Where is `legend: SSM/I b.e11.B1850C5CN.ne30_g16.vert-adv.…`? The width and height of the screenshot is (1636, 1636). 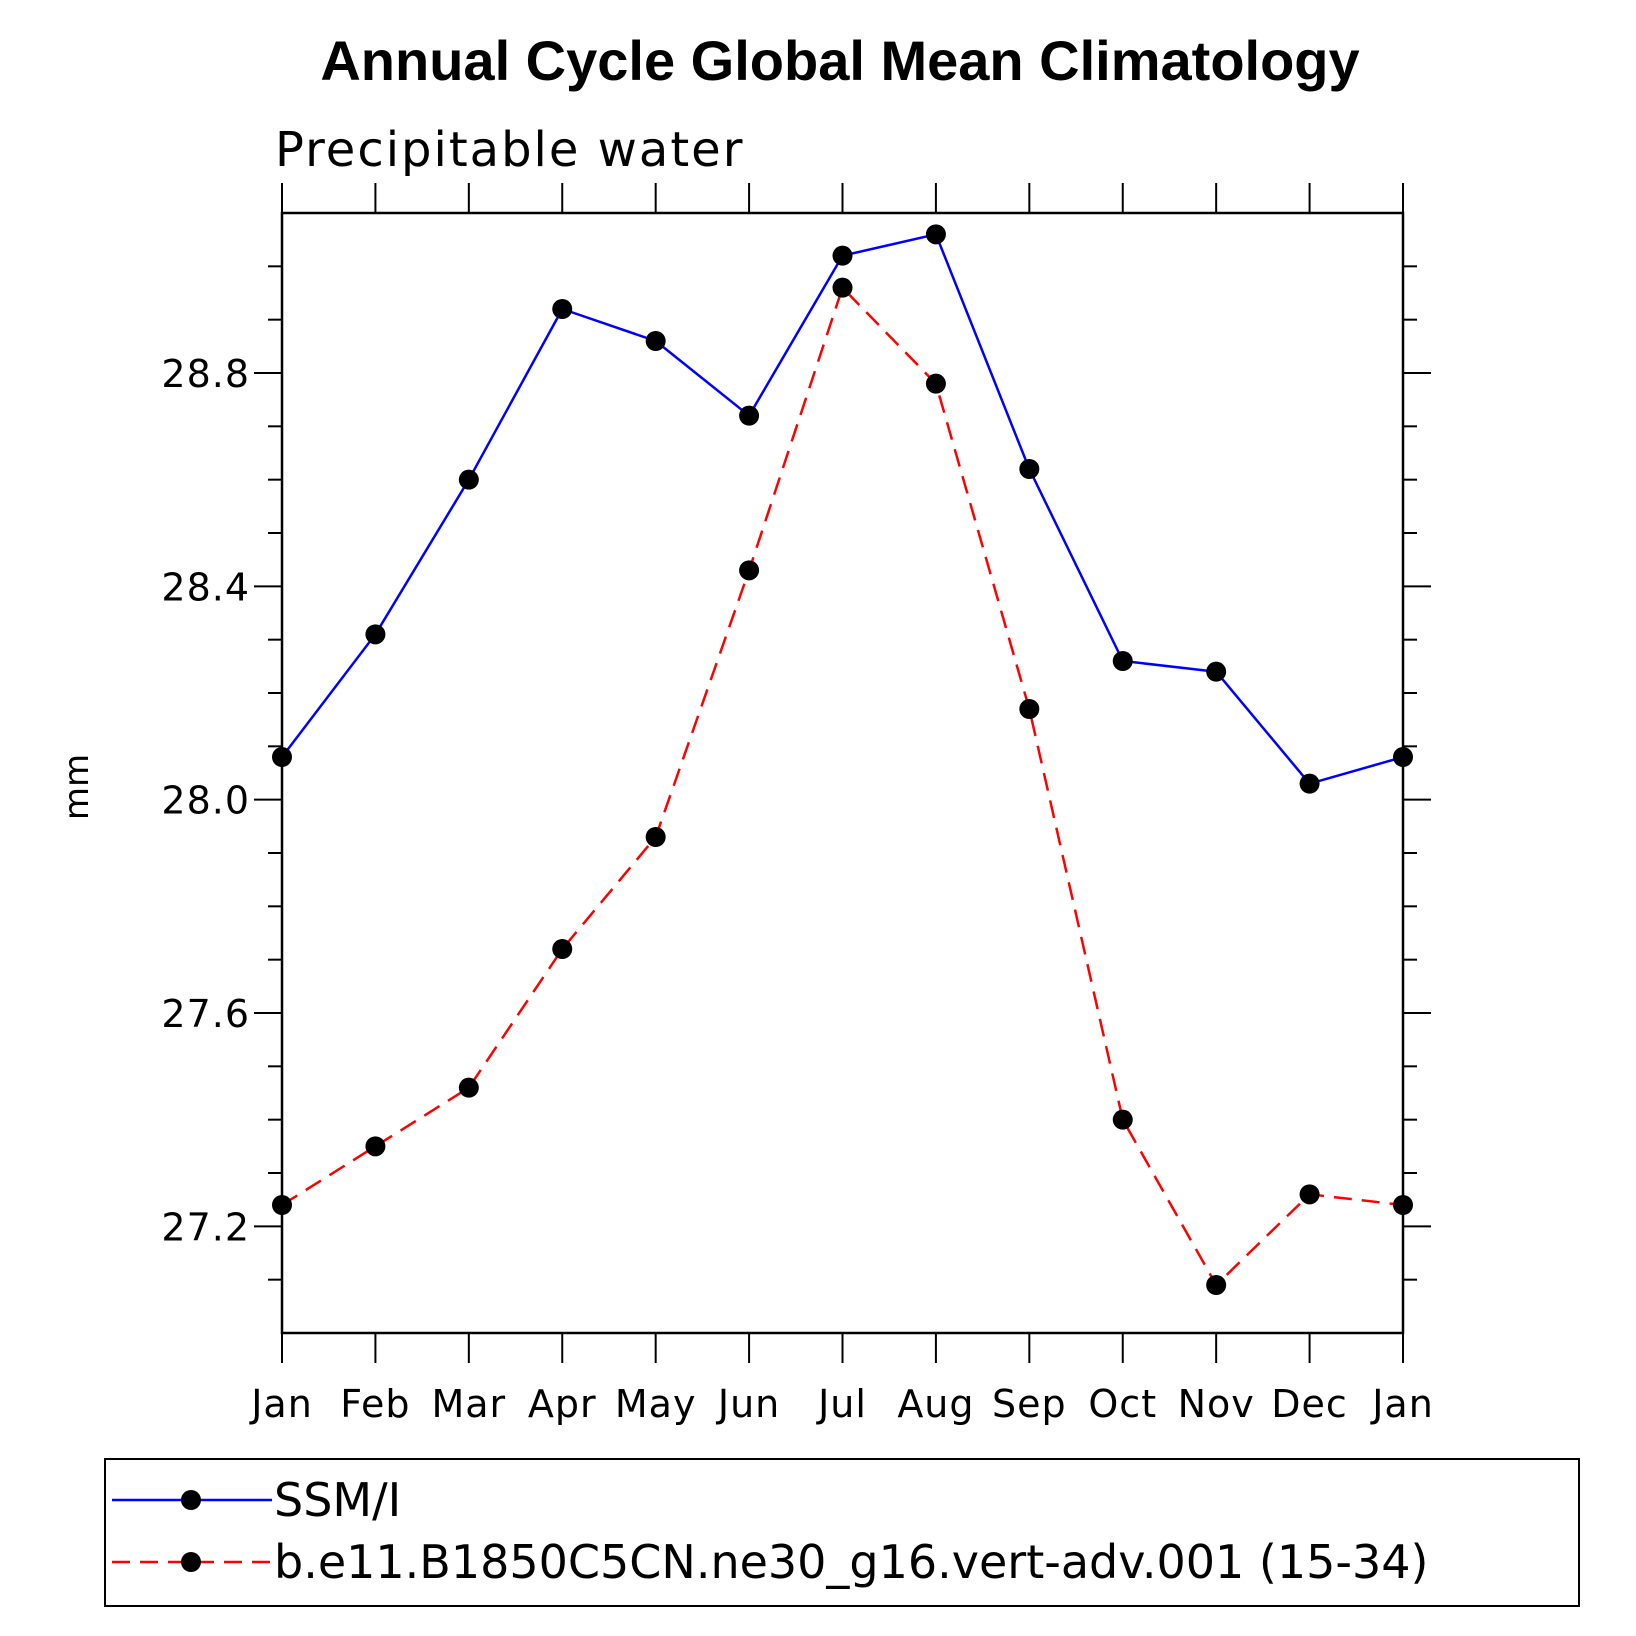
legend: SSM/I b.e11.B1850C5CN.ne30_g16.vert-adv.… is located at coordinates (842, 1532).